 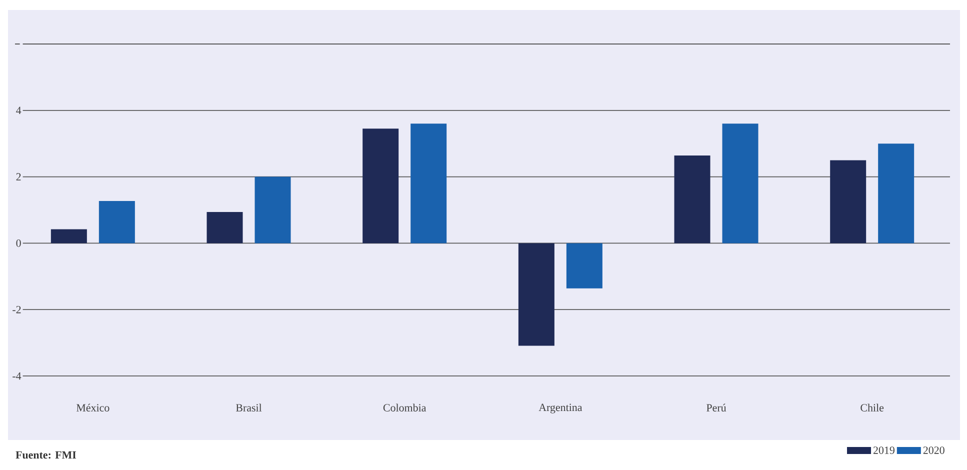 I want to click on legend-label: 2020, so click(x=933, y=450).